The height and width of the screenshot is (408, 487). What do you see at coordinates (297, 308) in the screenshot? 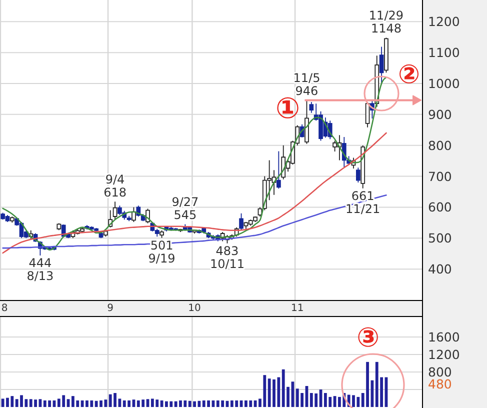
I see `x-tick-label: 11` at bounding box center [297, 308].